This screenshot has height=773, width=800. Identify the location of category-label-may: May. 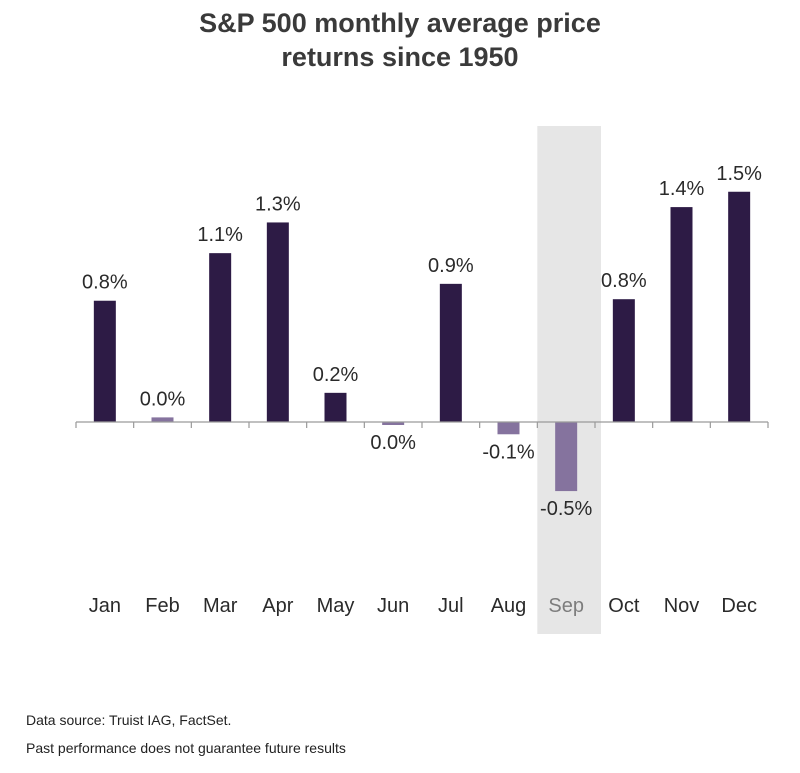
(336, 606).